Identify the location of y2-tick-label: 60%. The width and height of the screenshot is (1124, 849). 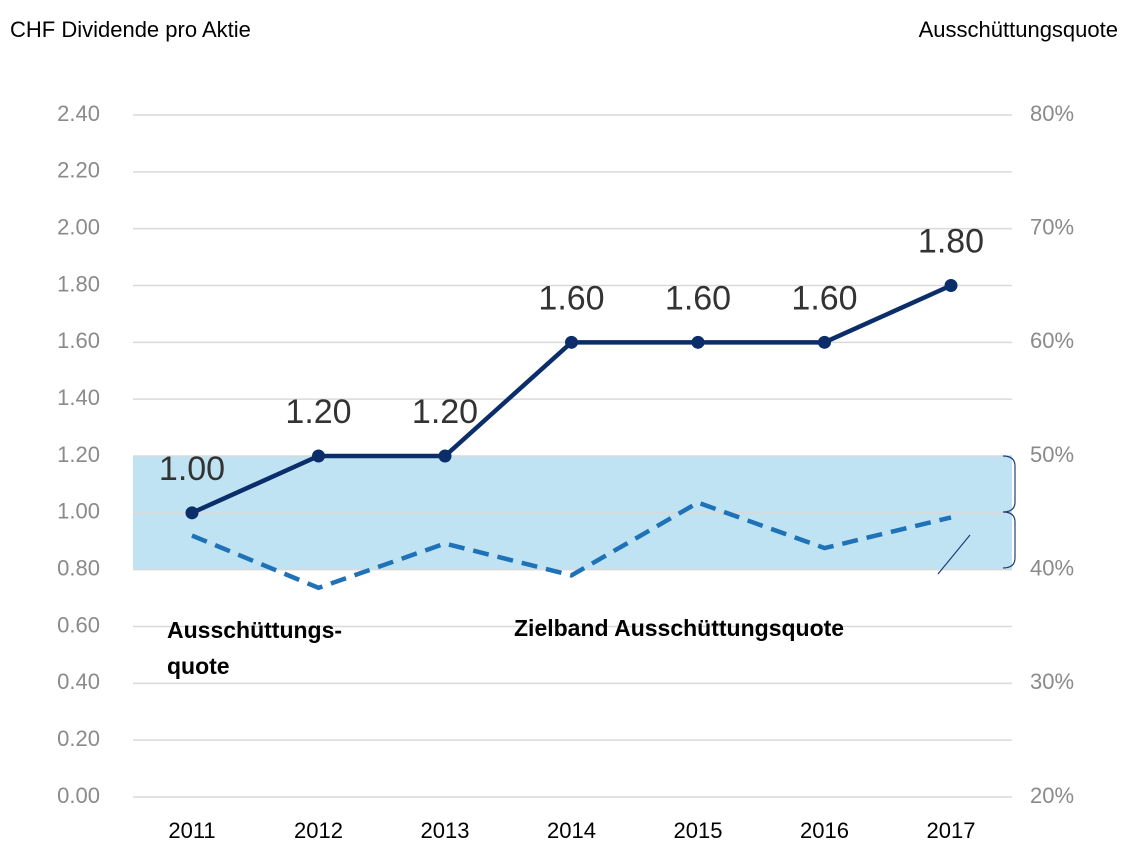
(1052, 340).